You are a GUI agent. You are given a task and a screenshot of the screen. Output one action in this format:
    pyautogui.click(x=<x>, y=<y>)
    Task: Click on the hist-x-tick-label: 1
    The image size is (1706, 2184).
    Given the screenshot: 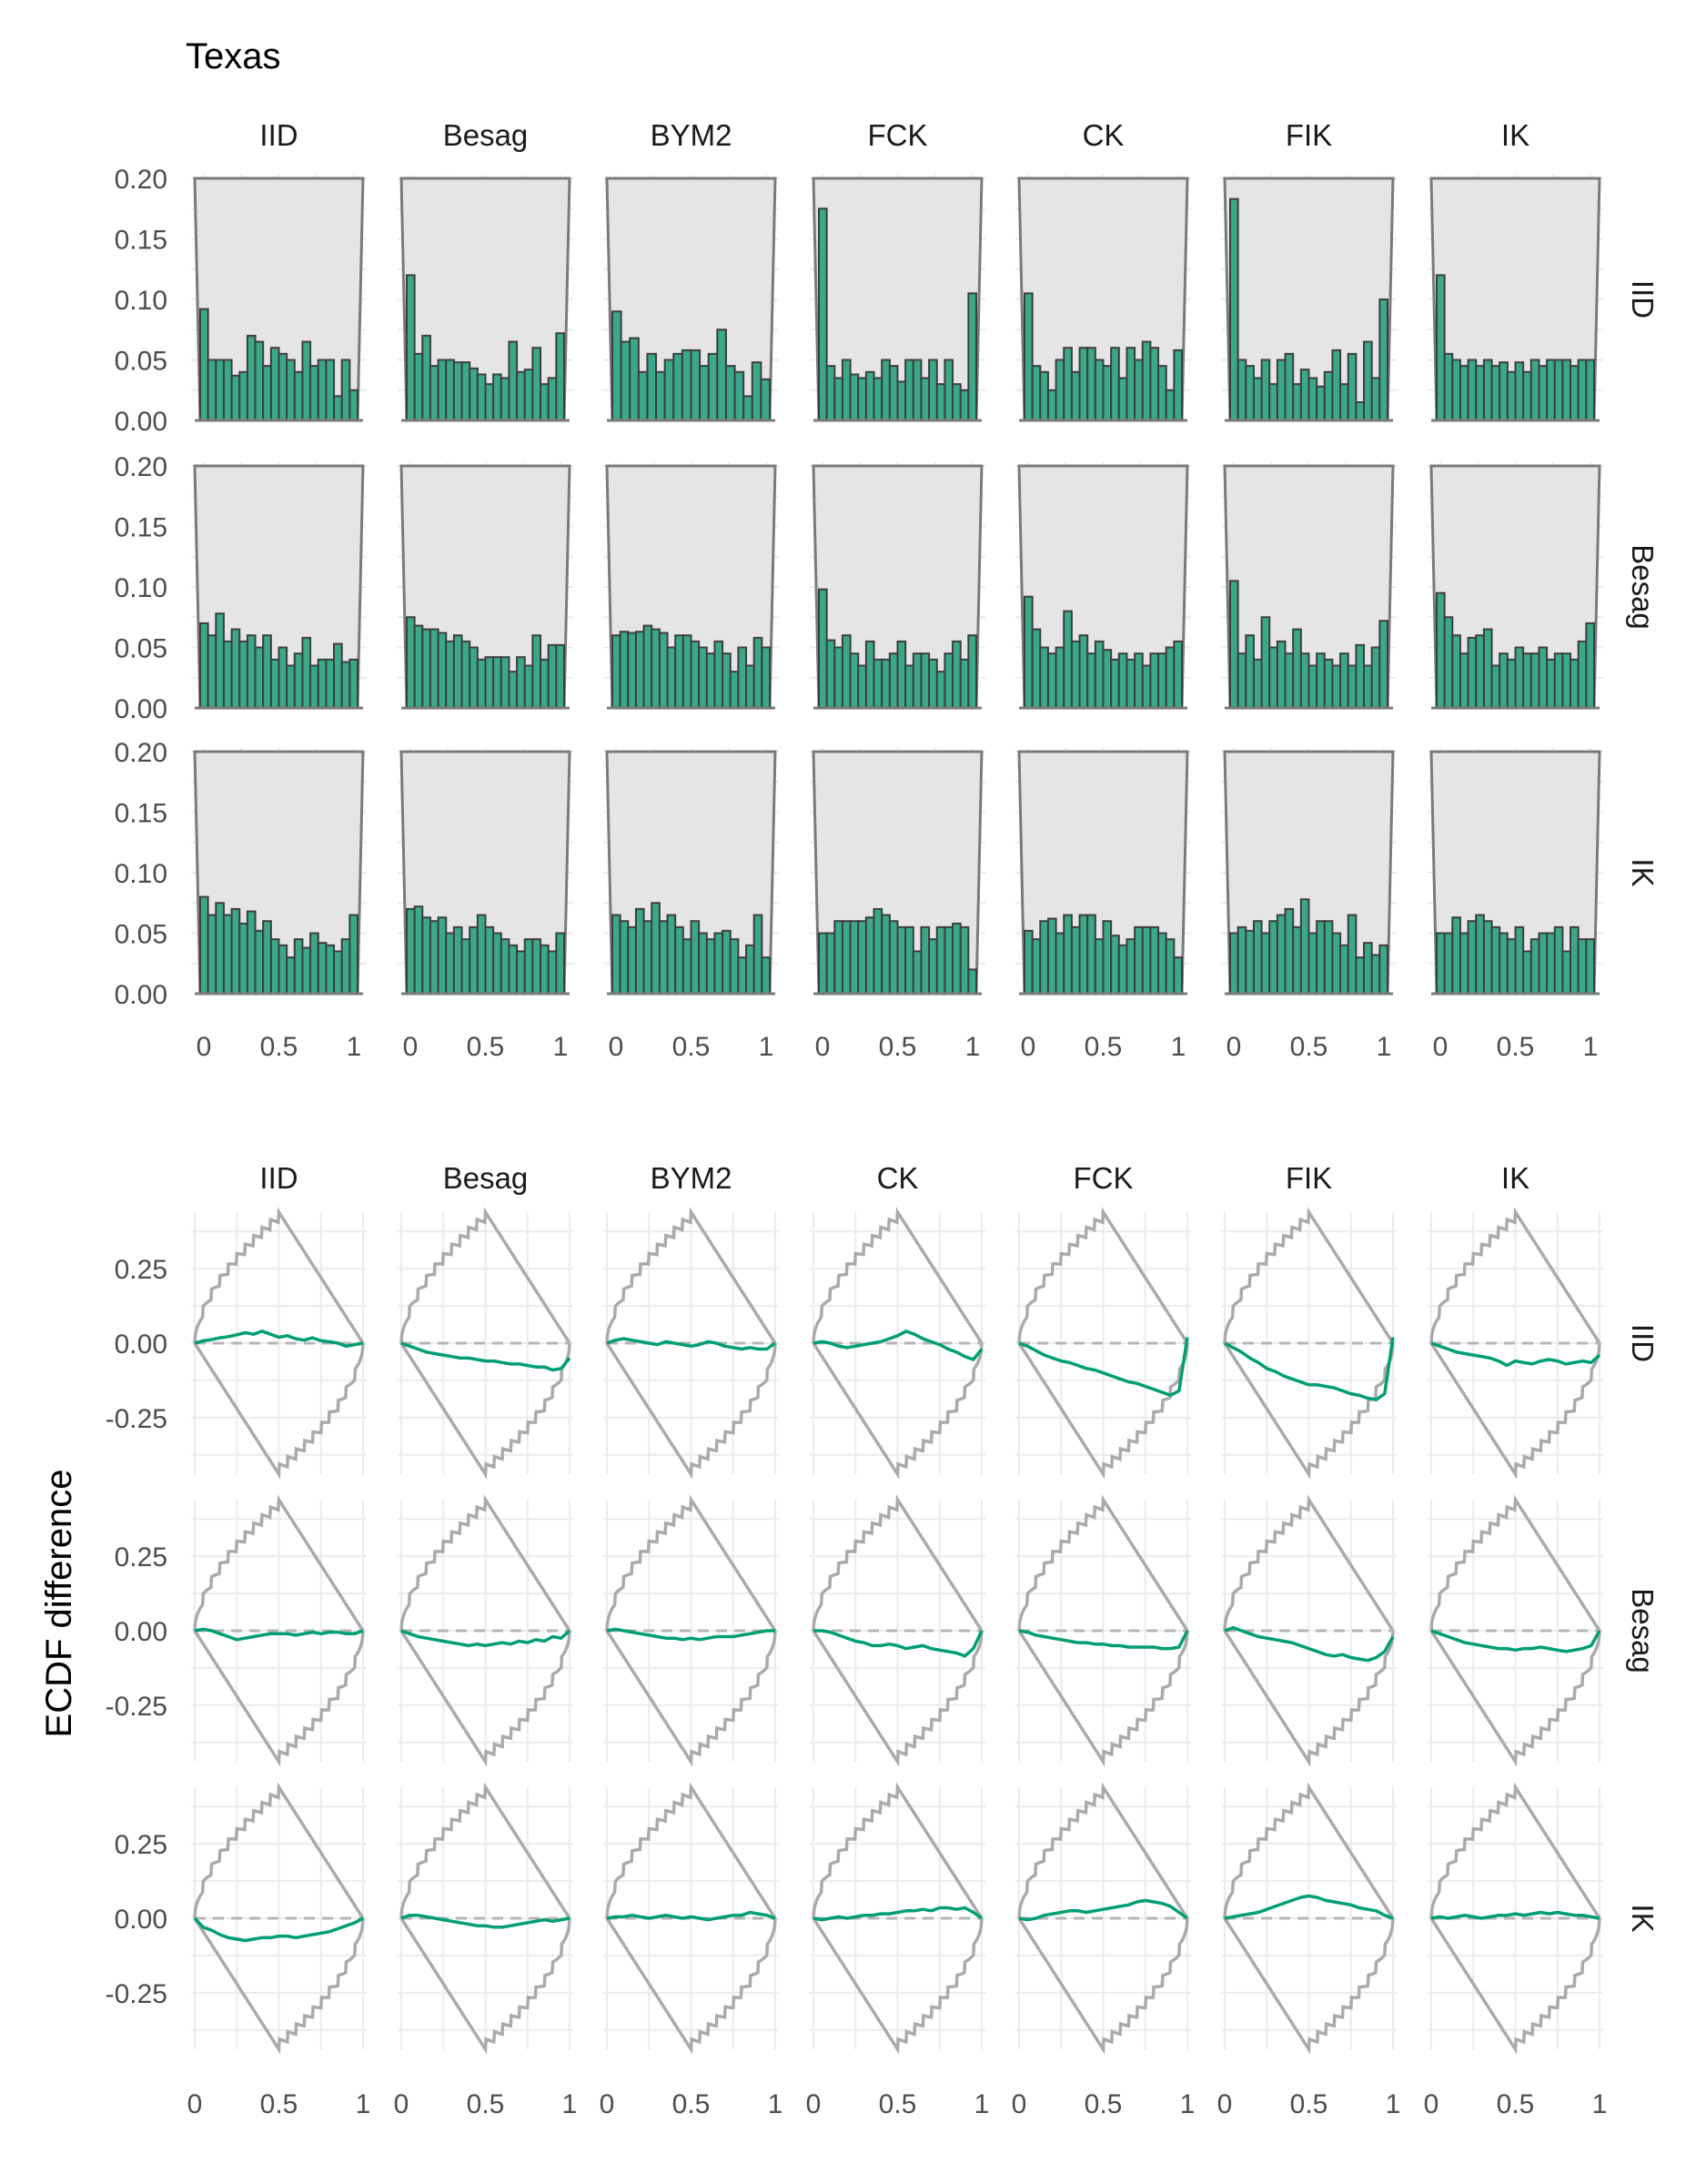 What is the action you would take?
    pyautogui.click(x=561, y=1047)
    